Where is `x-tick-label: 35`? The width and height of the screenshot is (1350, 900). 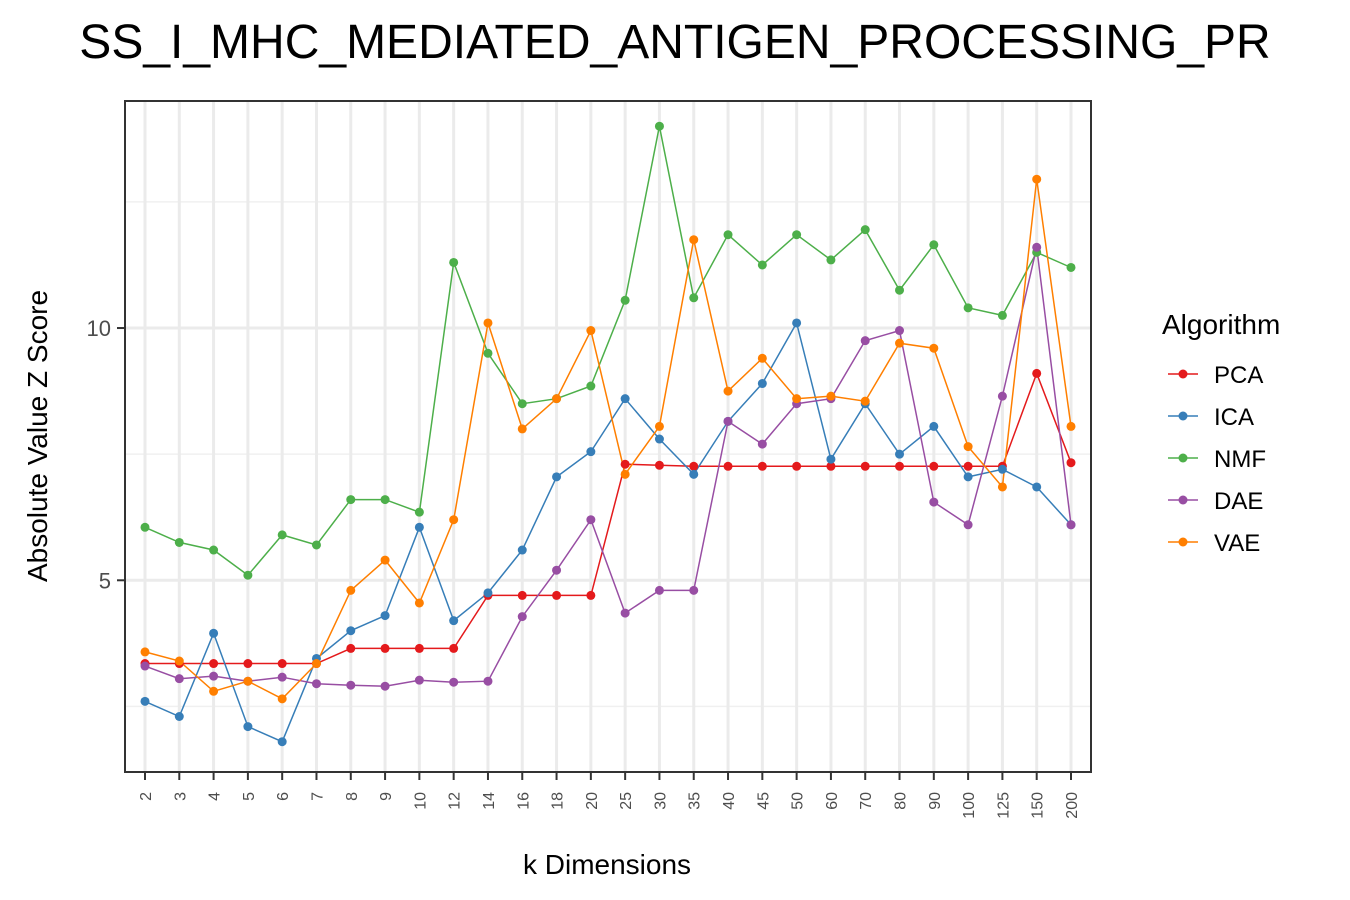
x-tick-label: 35 is located at coordinates (695, 801).